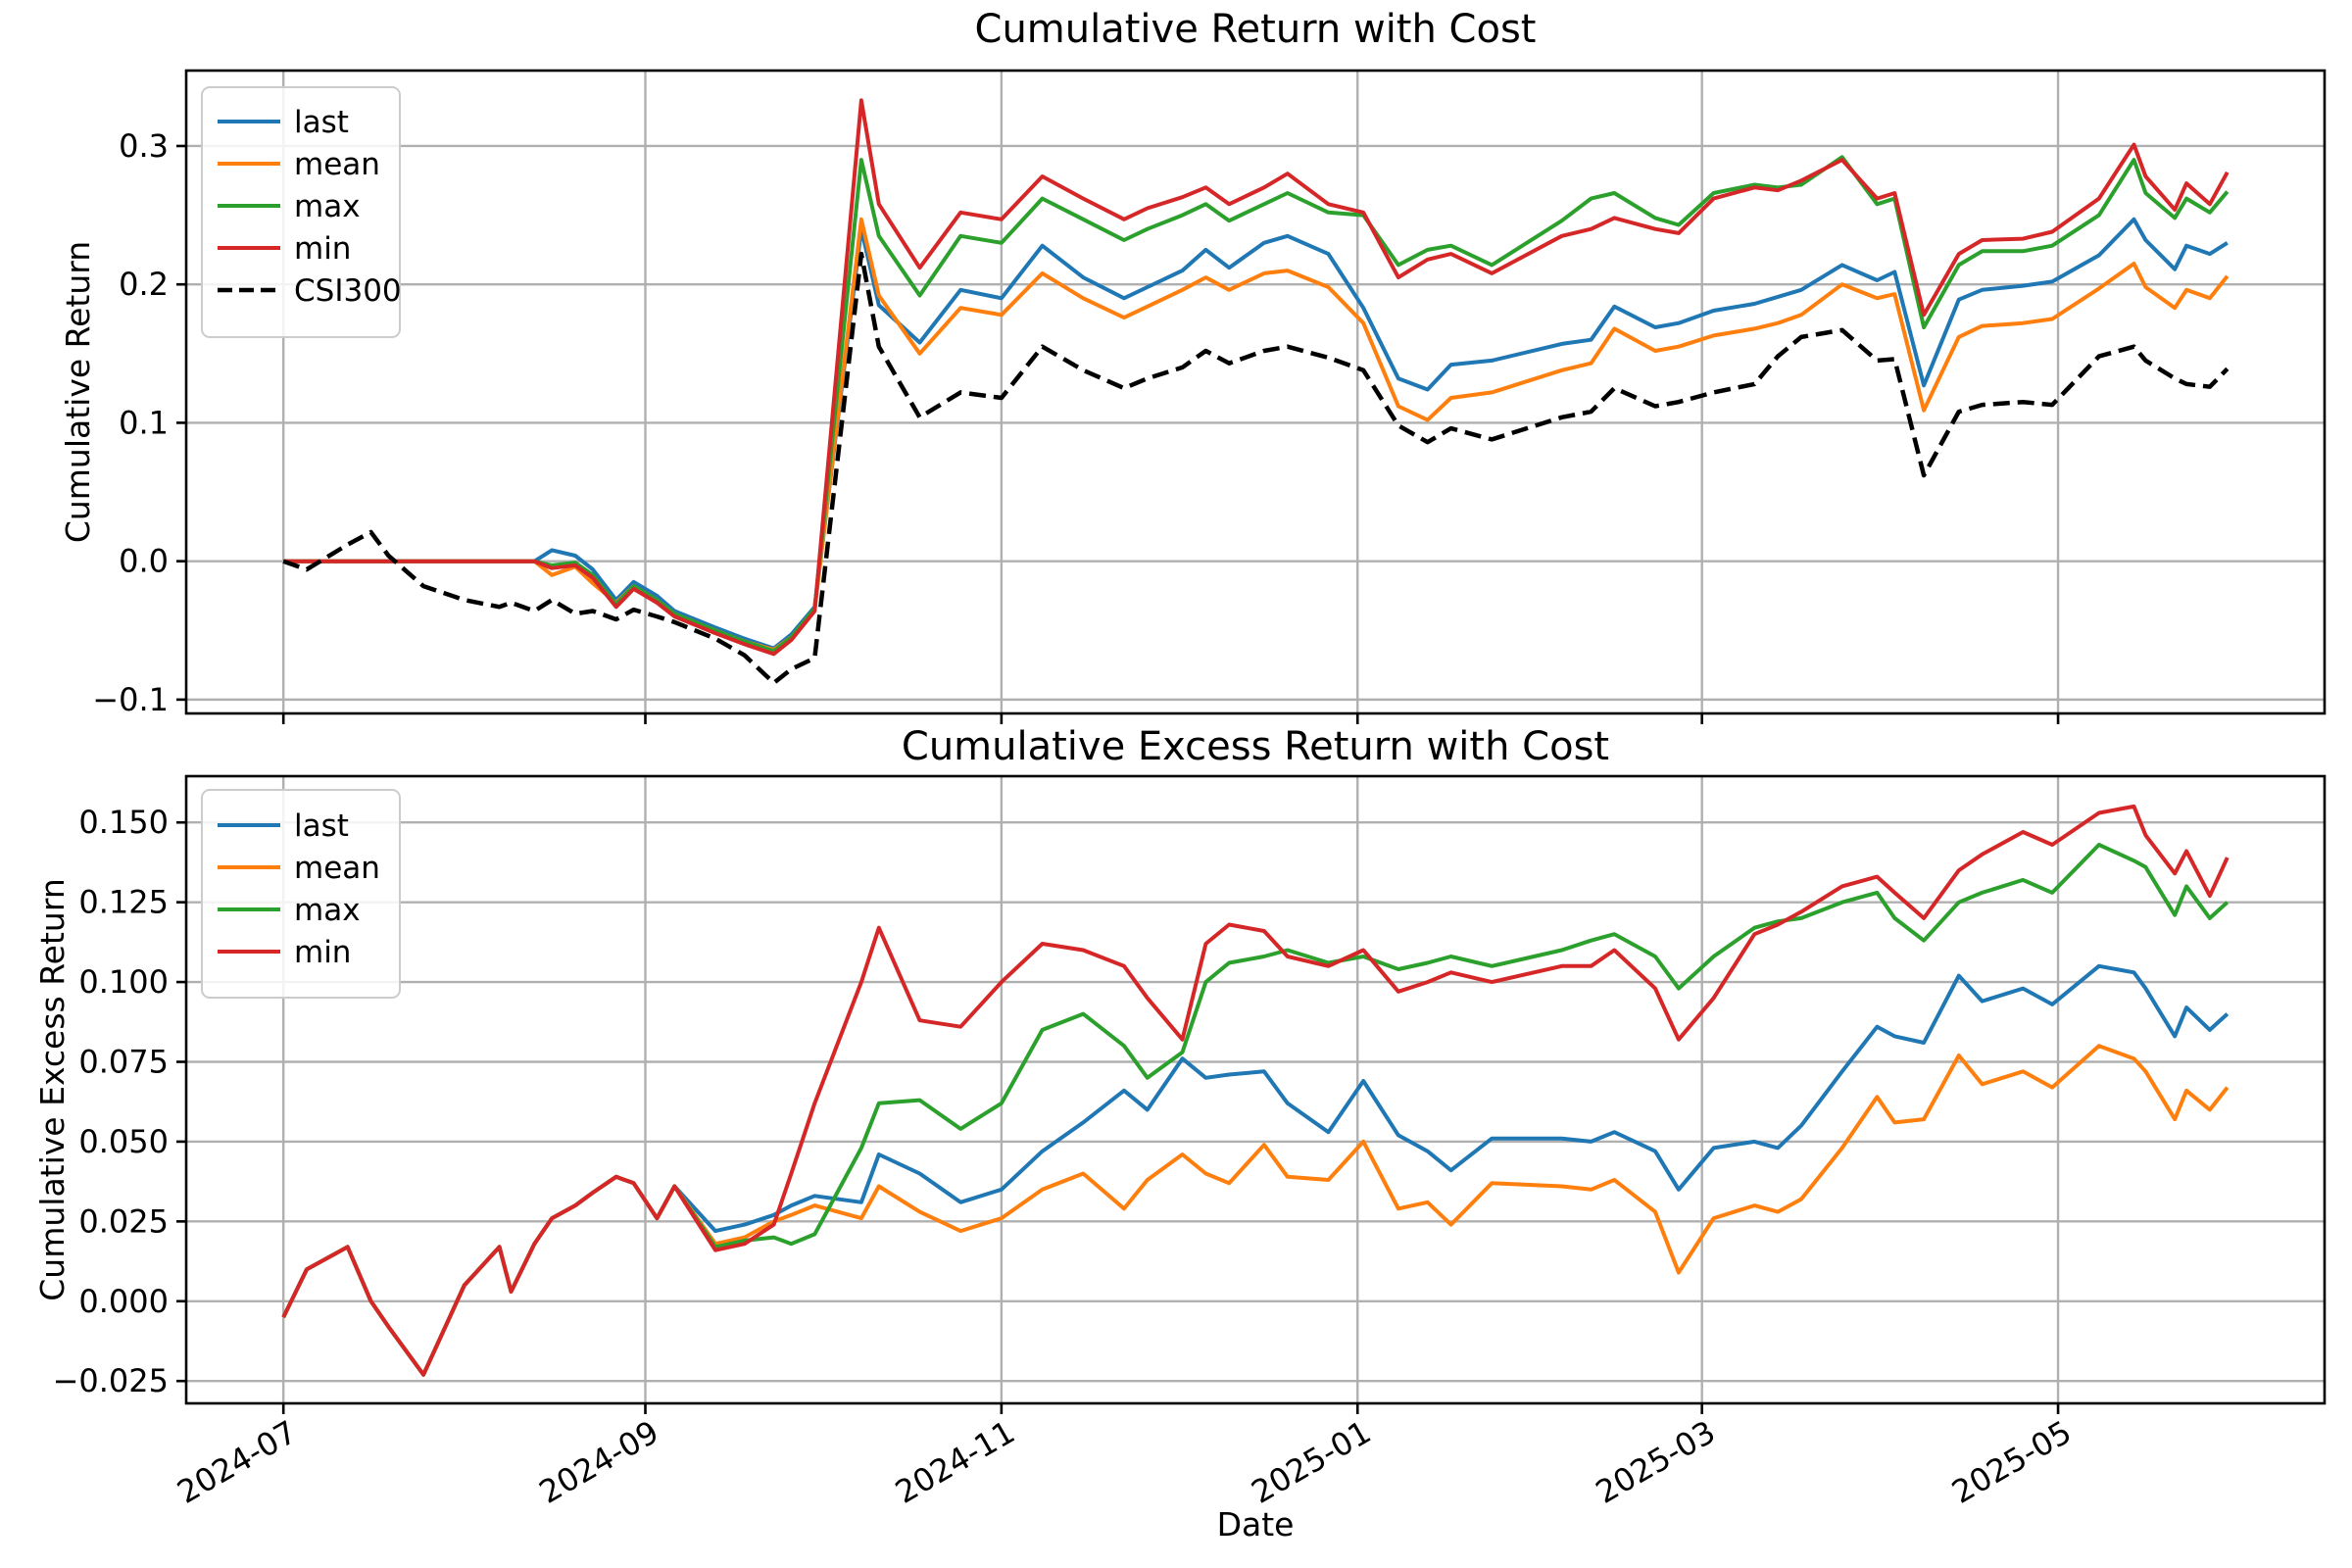 The image size is (2352, 1568). I want to click on y-tick-label: 0.150, so click(124, 822).